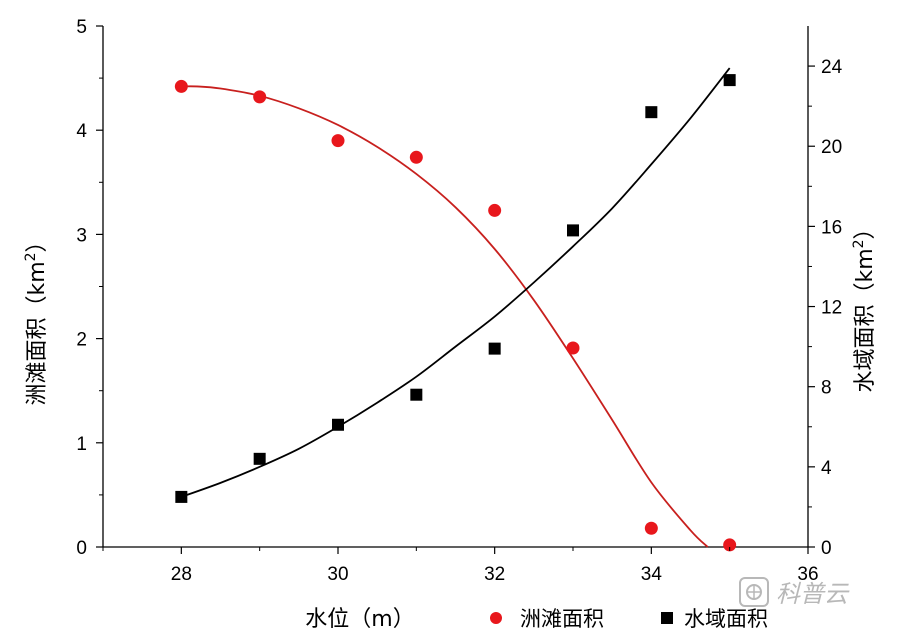  I want to click on y-right-tick-label: 8, so click(826, 388).